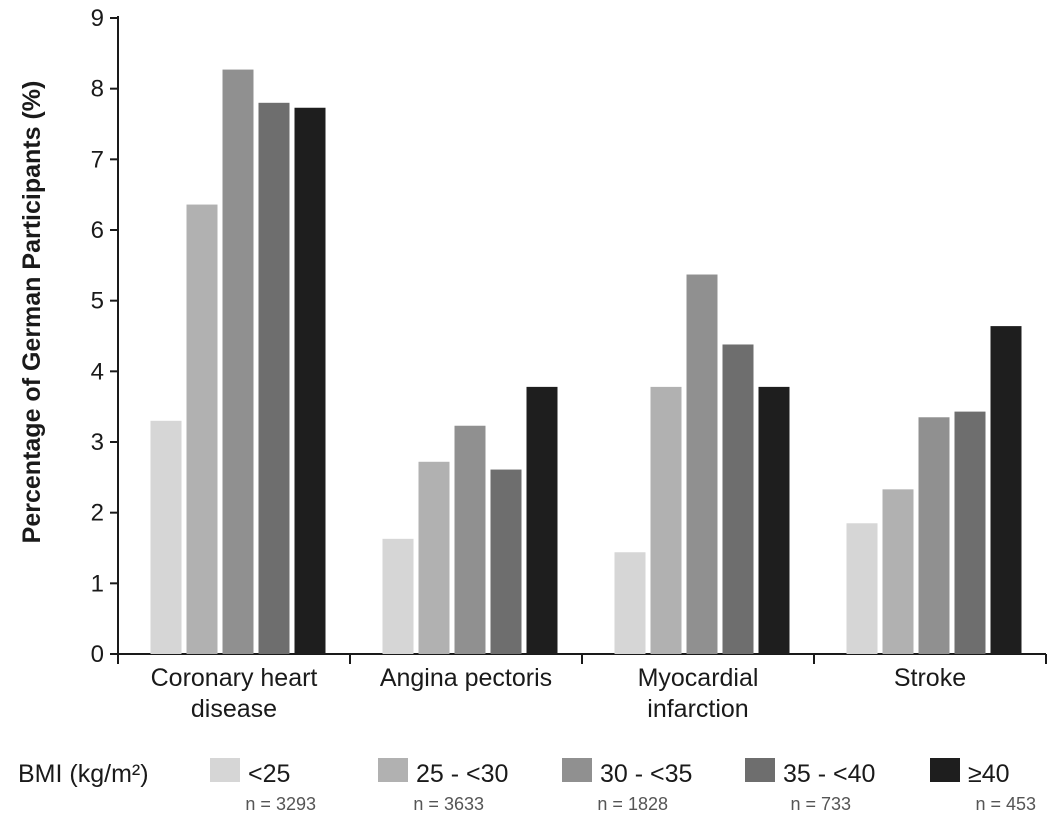 The height and width of the screenshot is (817, 1056). What do you see at coordinates (632, 804) in the screenshot?
I see `legend-n-label: n = 1828` at bounding box center [632, 804].